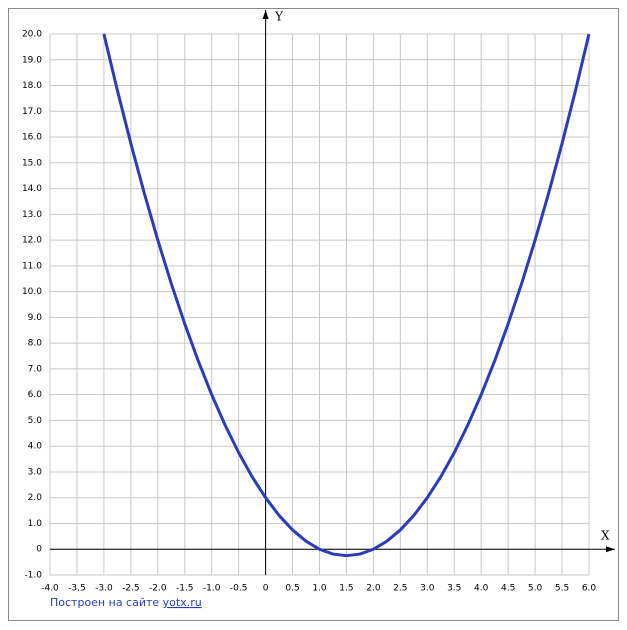 The width and height of the screenshot is (627, 630). Describe the element at coordinates (35, 498) in the screenshot. I see `y-tick-label: 2.0` at that location.